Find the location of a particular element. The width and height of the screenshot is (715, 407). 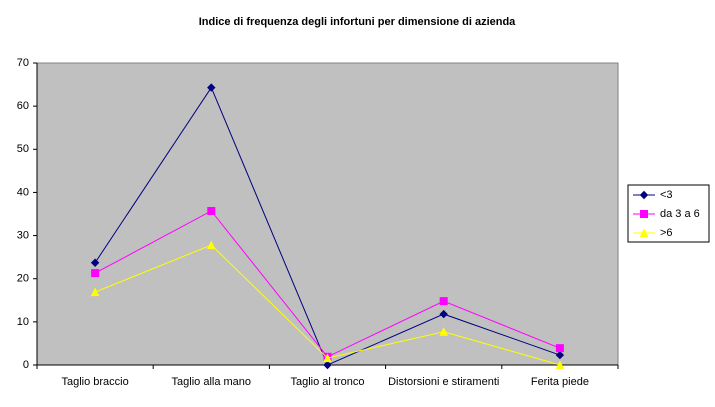

x-tick-label: Taglio alla mano is located at coordinates (212, 382).